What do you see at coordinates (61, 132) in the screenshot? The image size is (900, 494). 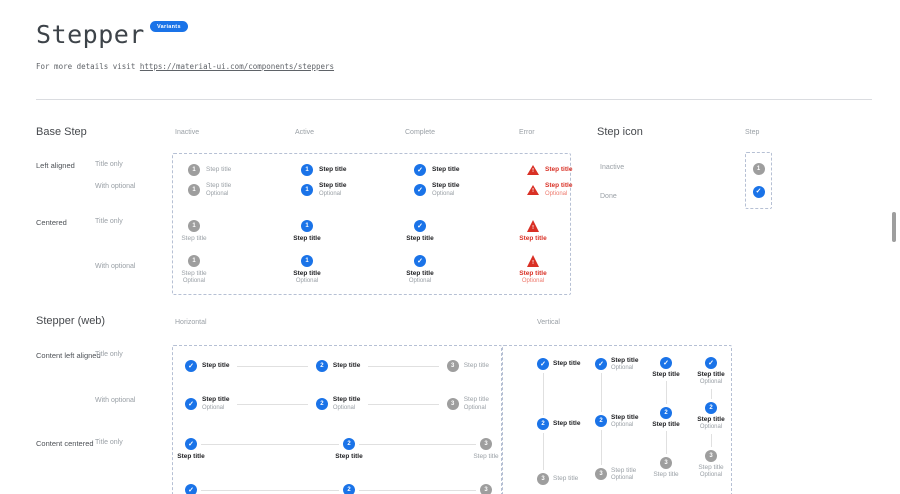 I see `base-step-heading: Base Step` at bounding box center [61, 132].